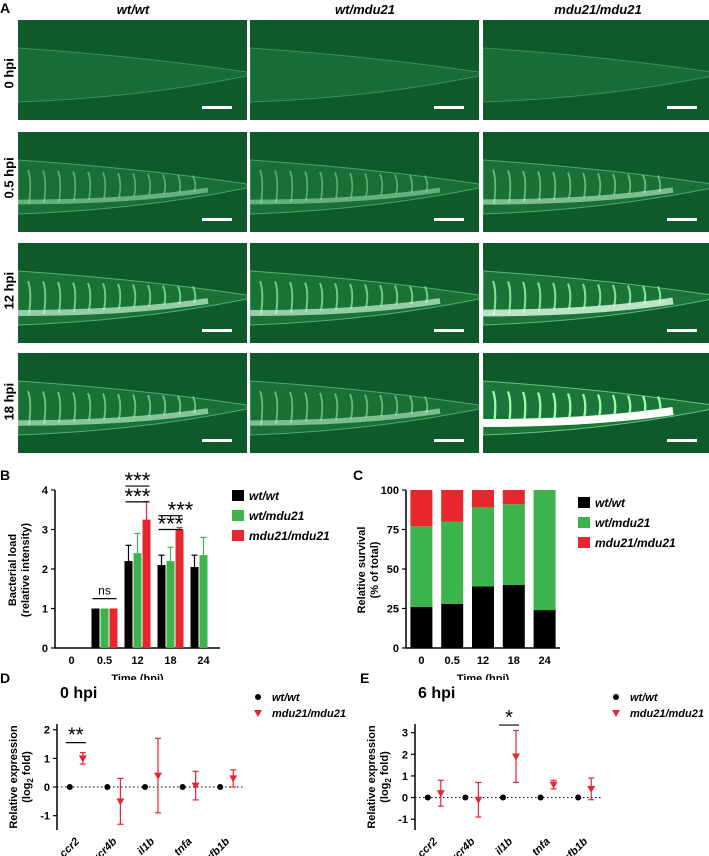 Image resolution: width=709 pixels, height=856 pixels. Describe the element at coordinates (365, 678) in the screenshot. I see `panel-letter-e: E` at that location.